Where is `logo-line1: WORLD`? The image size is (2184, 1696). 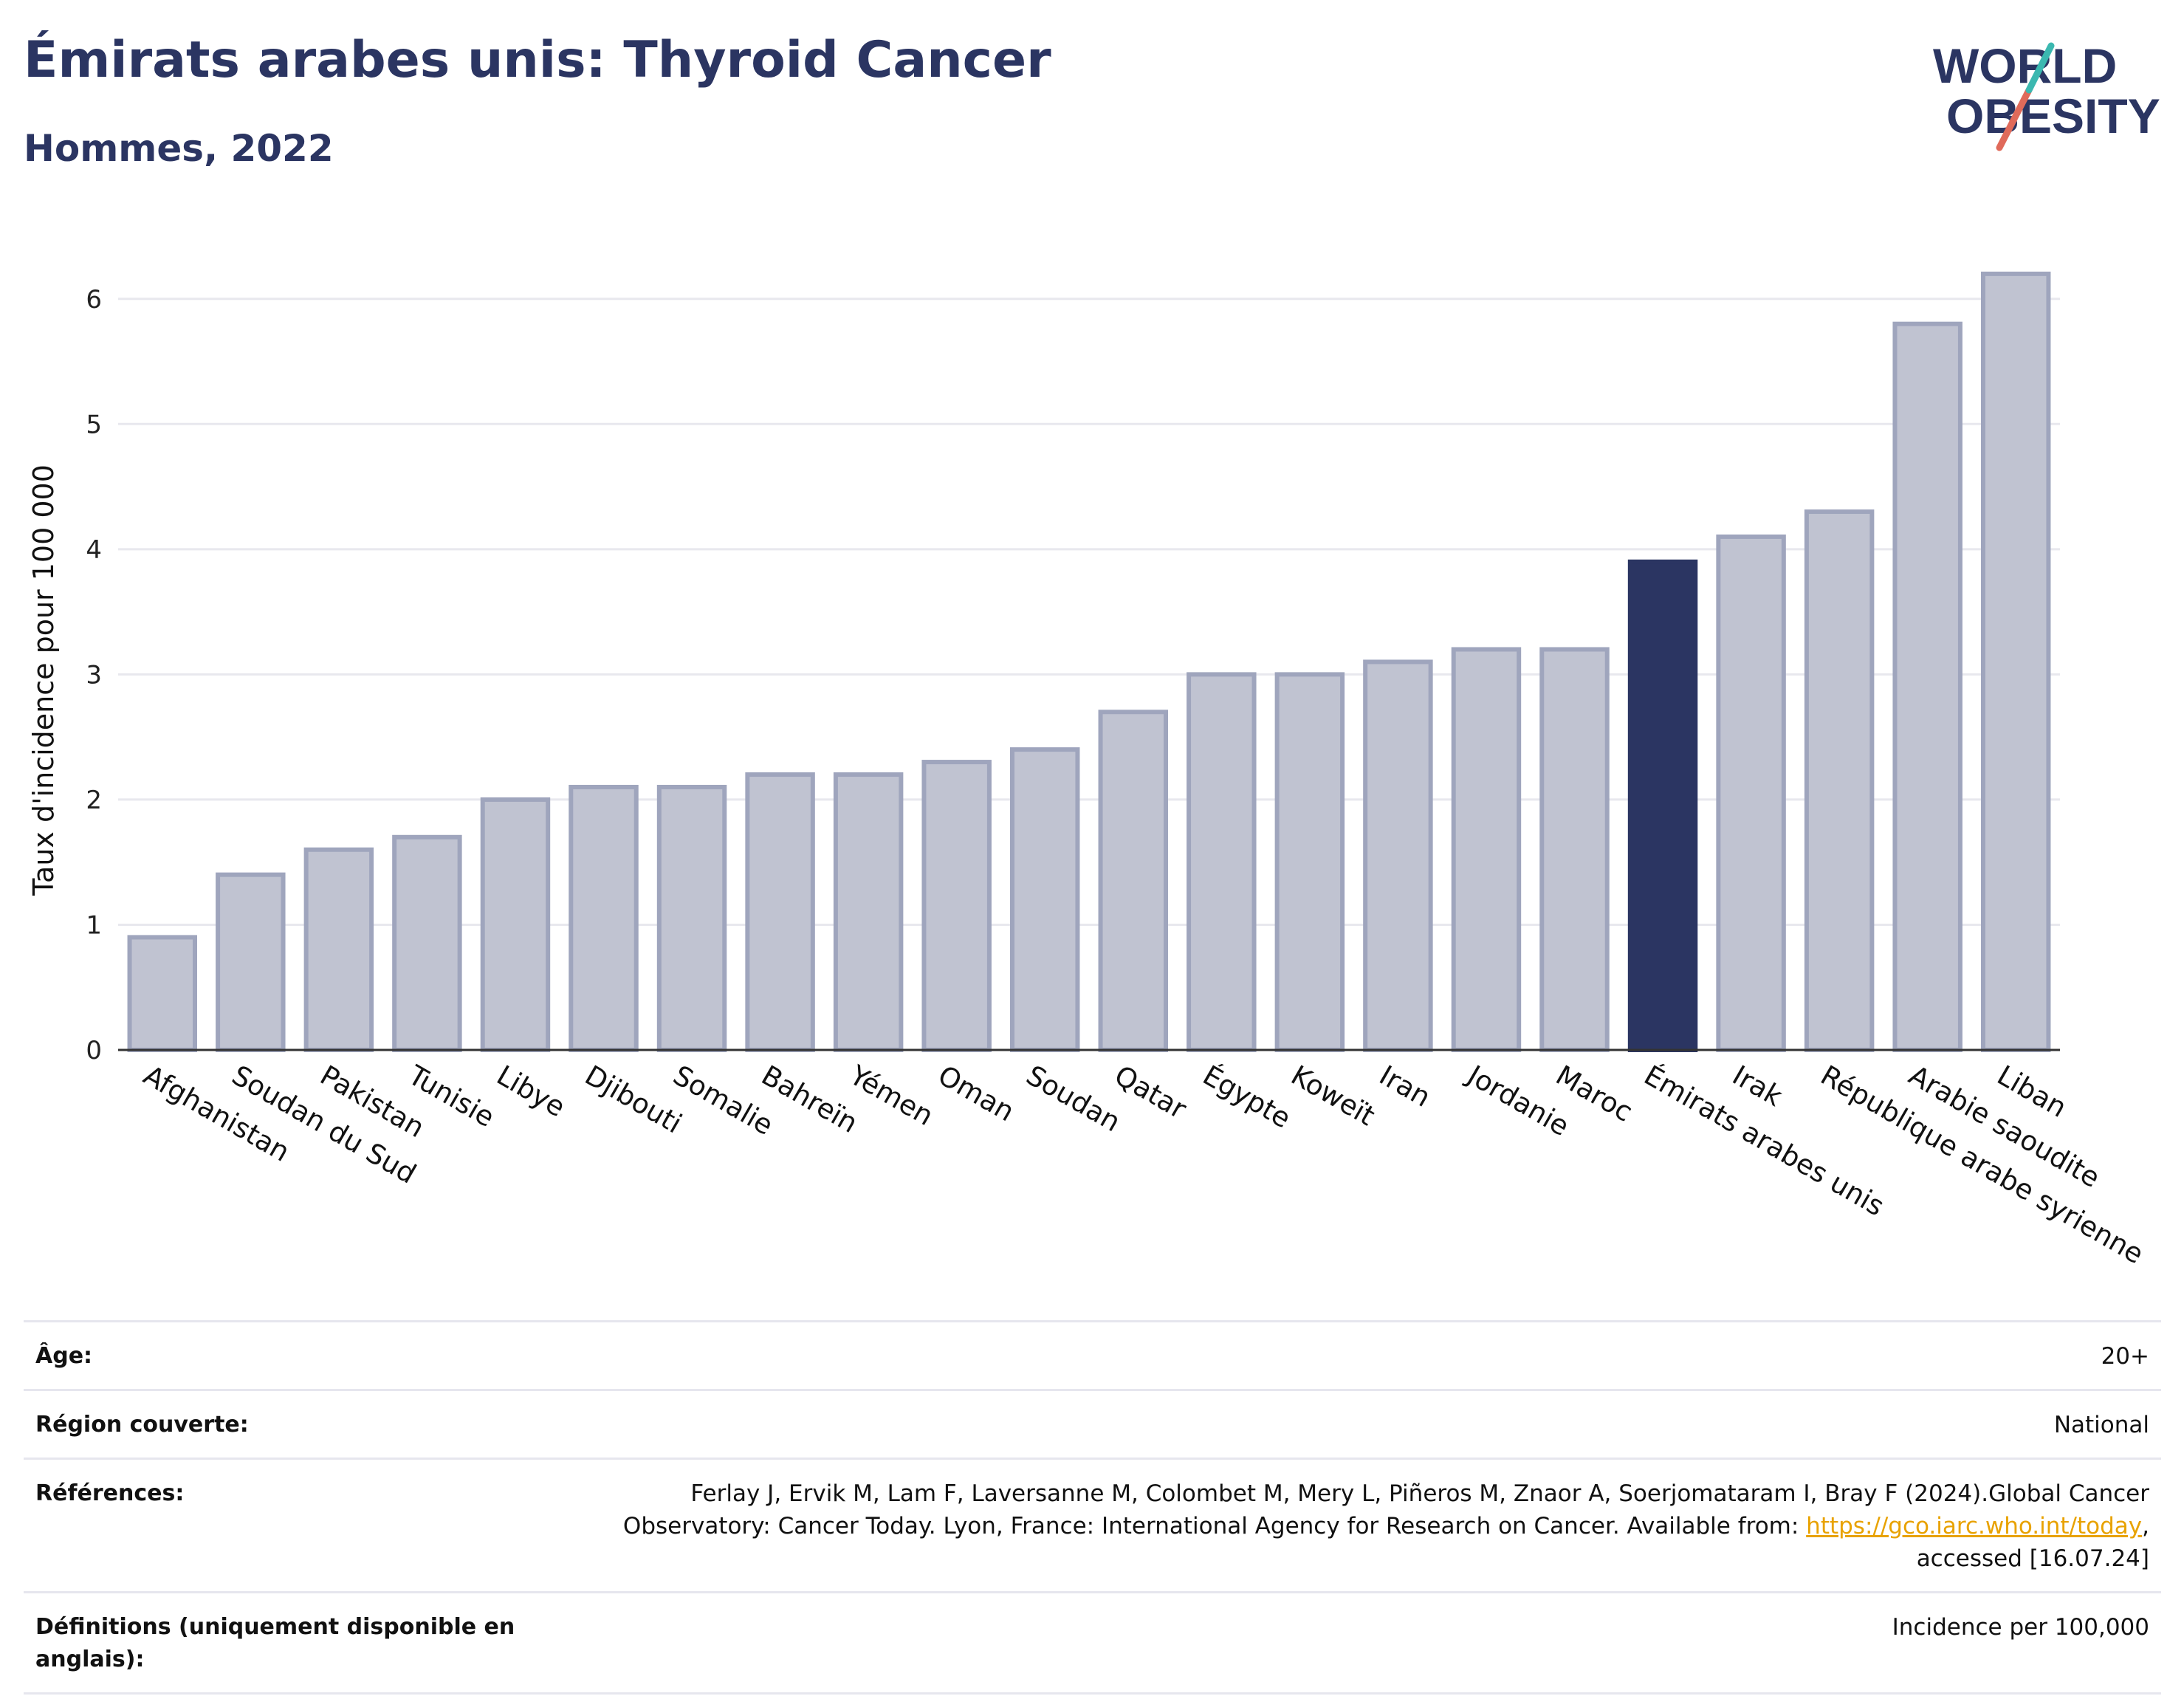 logo-line1: WORLD is located at coordinates (2025, 65).